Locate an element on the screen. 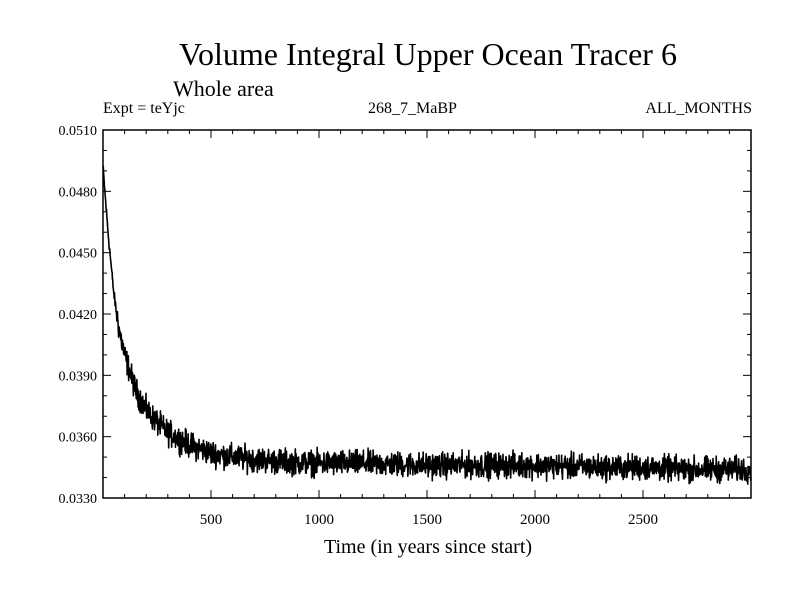 The image size is (800, 600). y-tick-label: 0.0450 is located at coordinates (78, 254).